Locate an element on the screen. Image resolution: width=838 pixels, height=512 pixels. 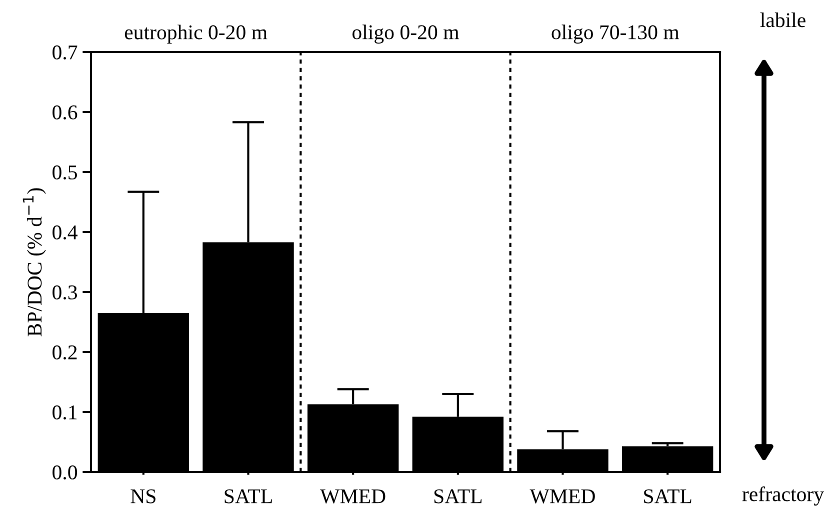
y-tick-label: 0.7 is located at coordinates (65, 52).